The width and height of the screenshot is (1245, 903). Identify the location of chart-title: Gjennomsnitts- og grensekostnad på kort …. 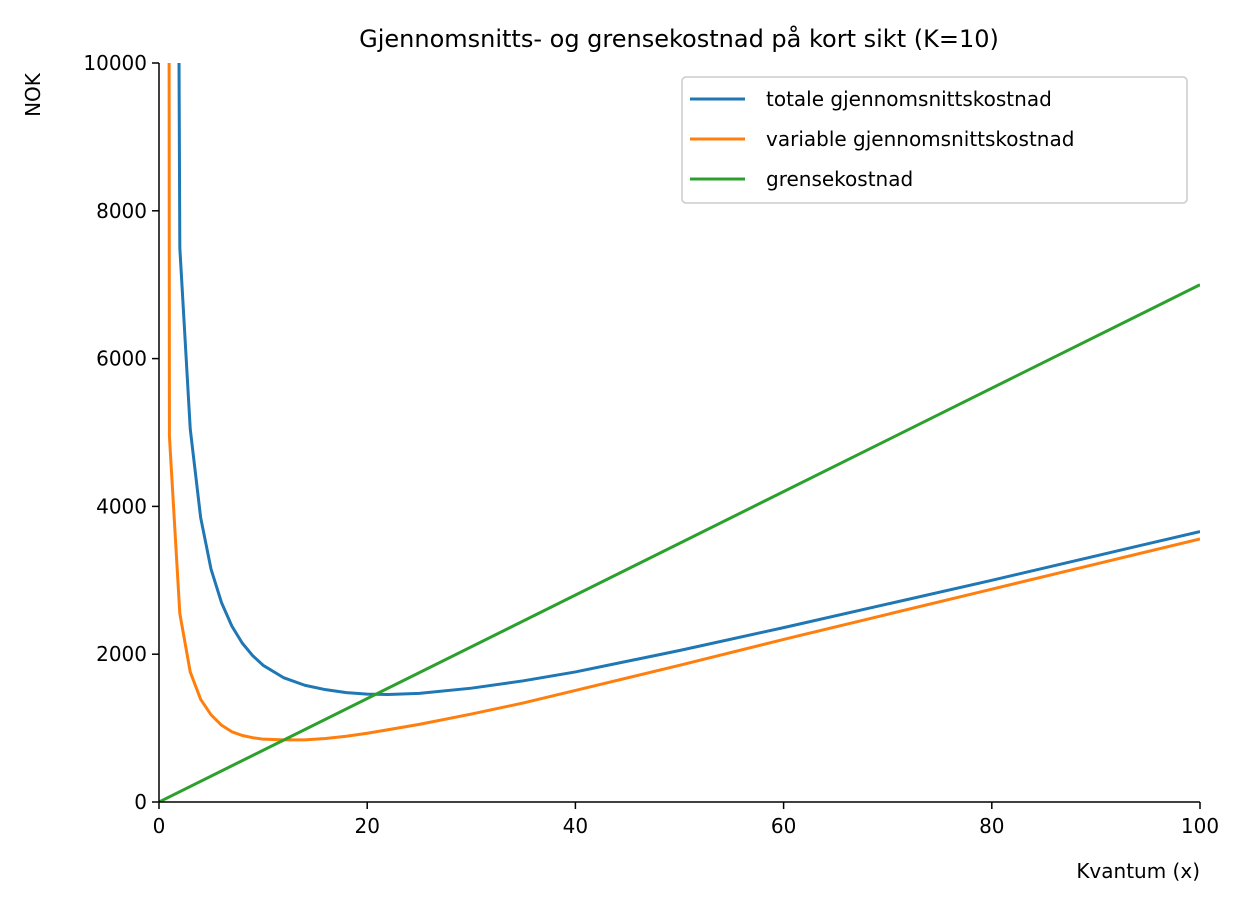
(679, 38).